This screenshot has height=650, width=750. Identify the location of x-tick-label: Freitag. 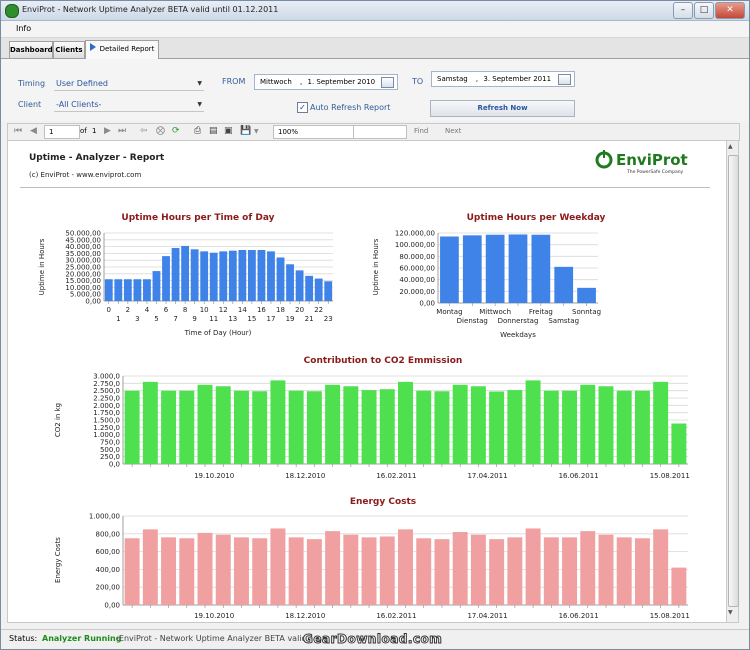
(541, 312).